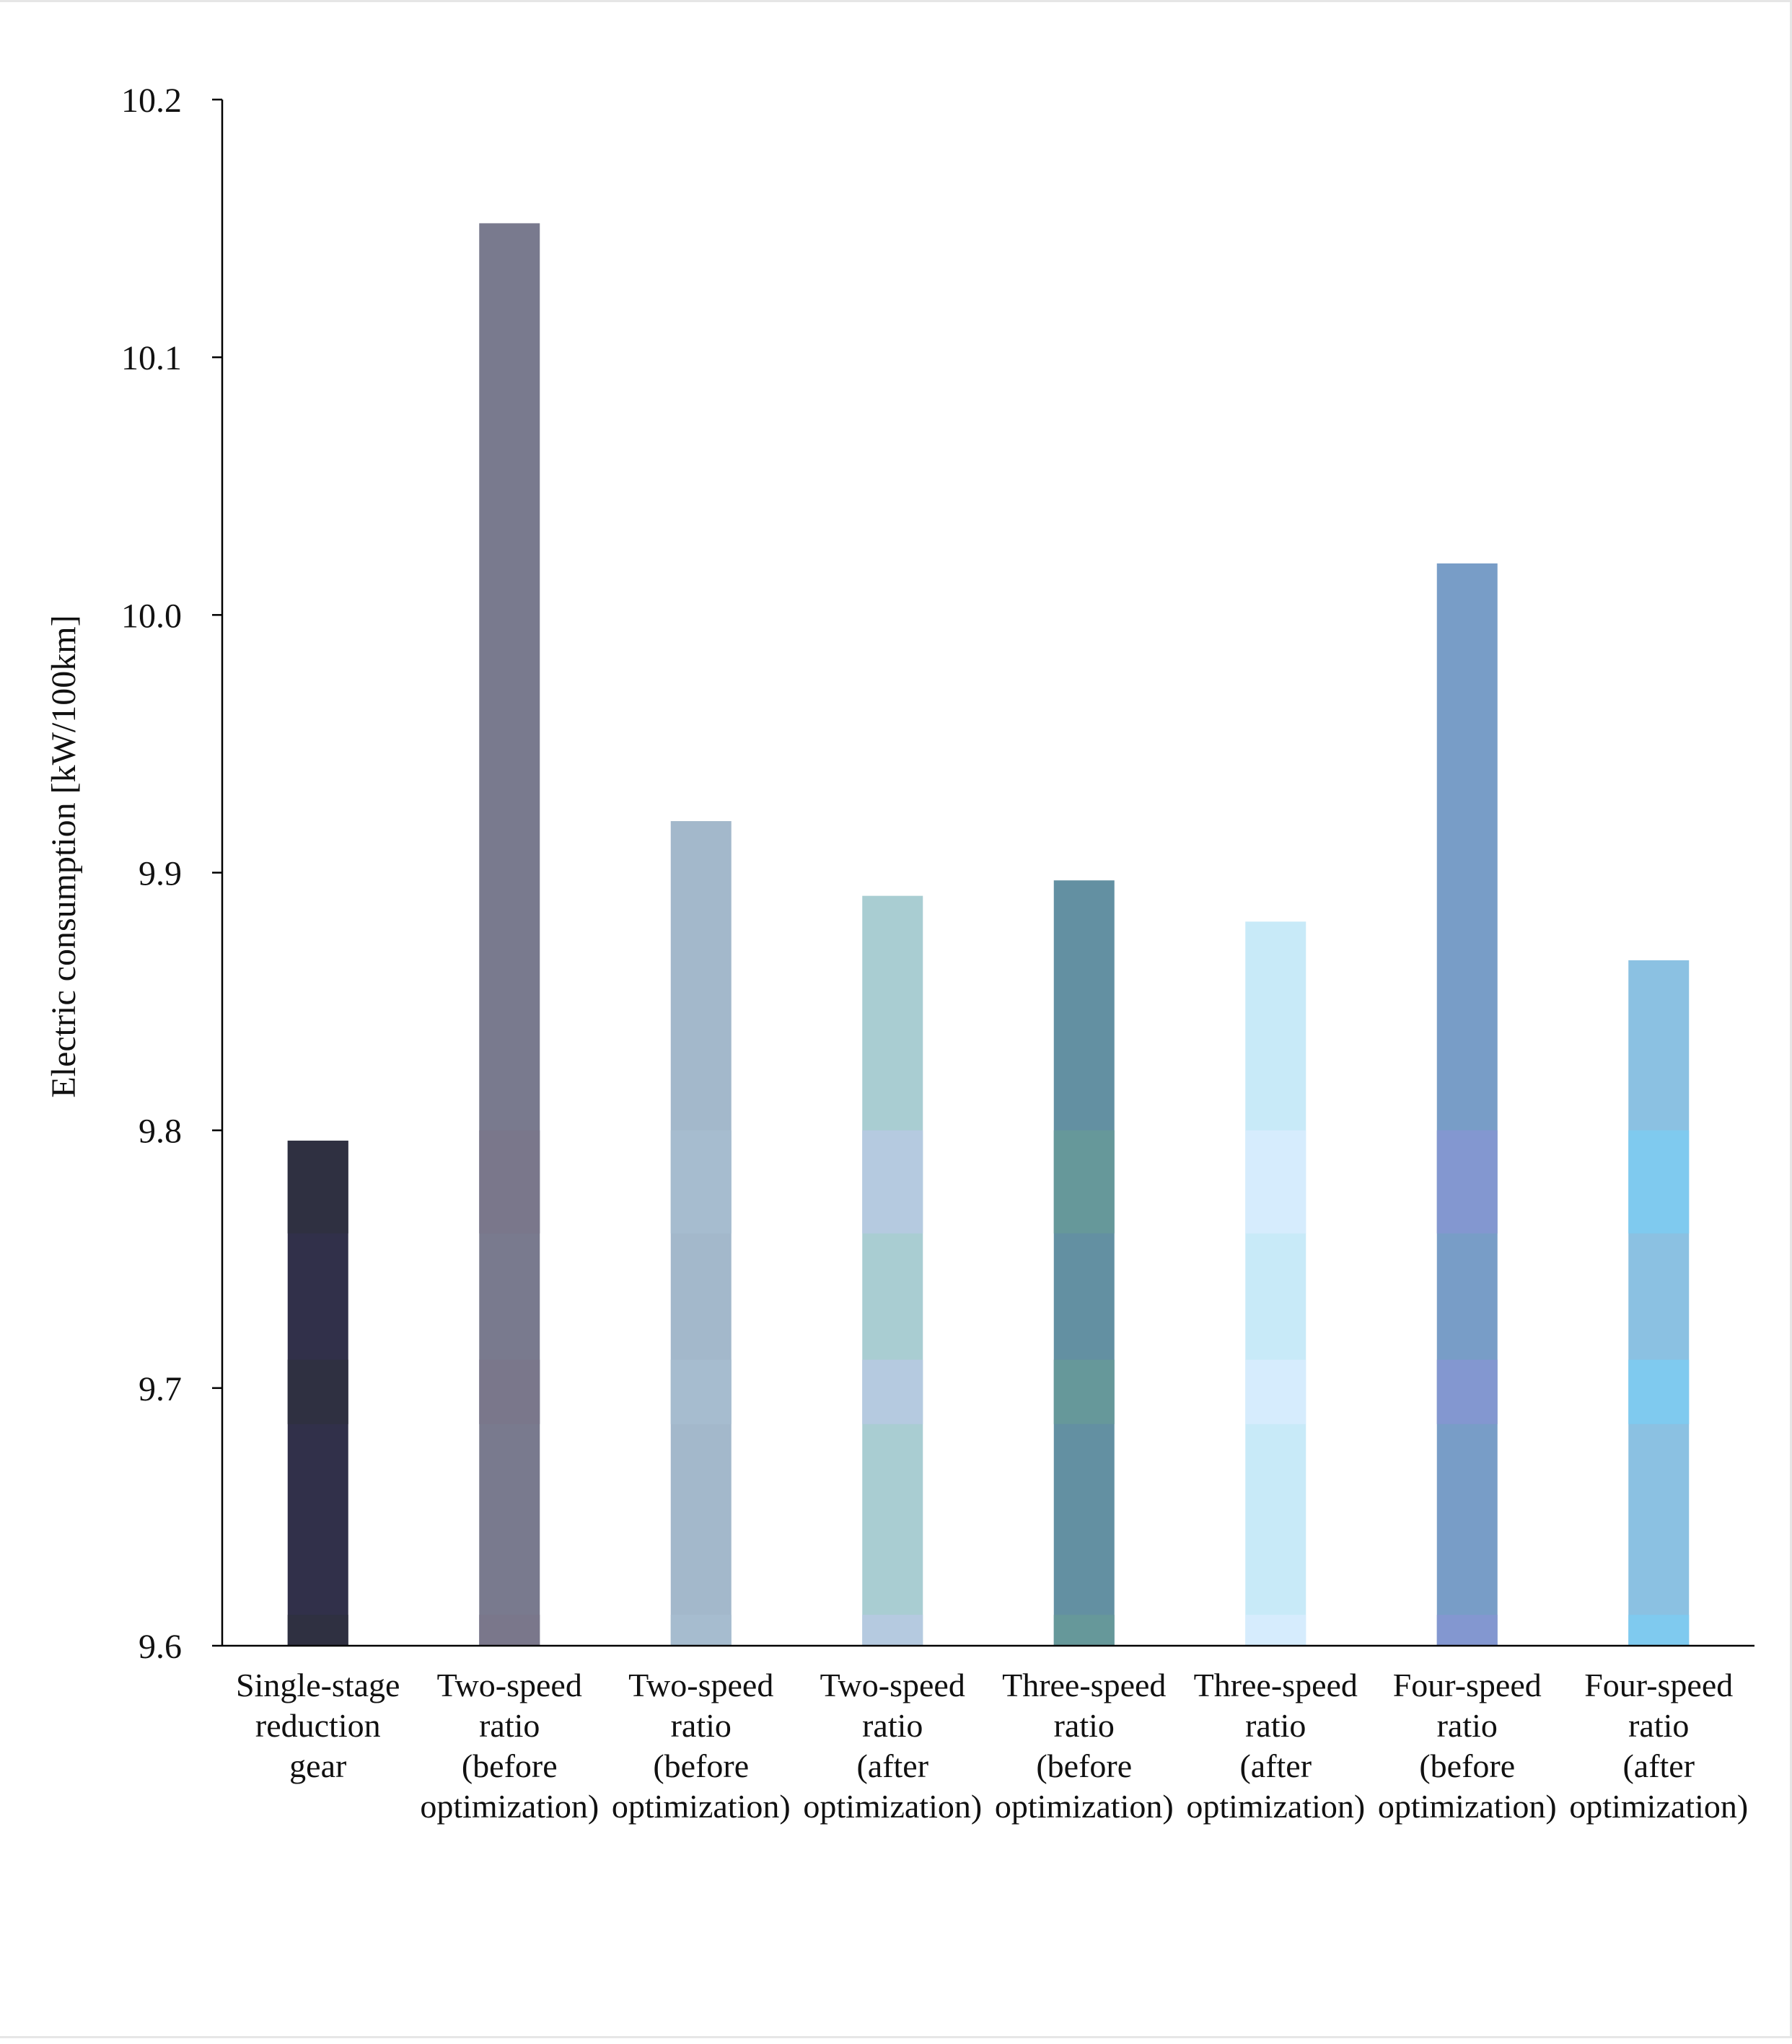  What do you see at coordinates (64, 856) in the screenshot?
I see `y-axis-label: Electric consumption [kW/100km]` at bounding box center [64, 856].